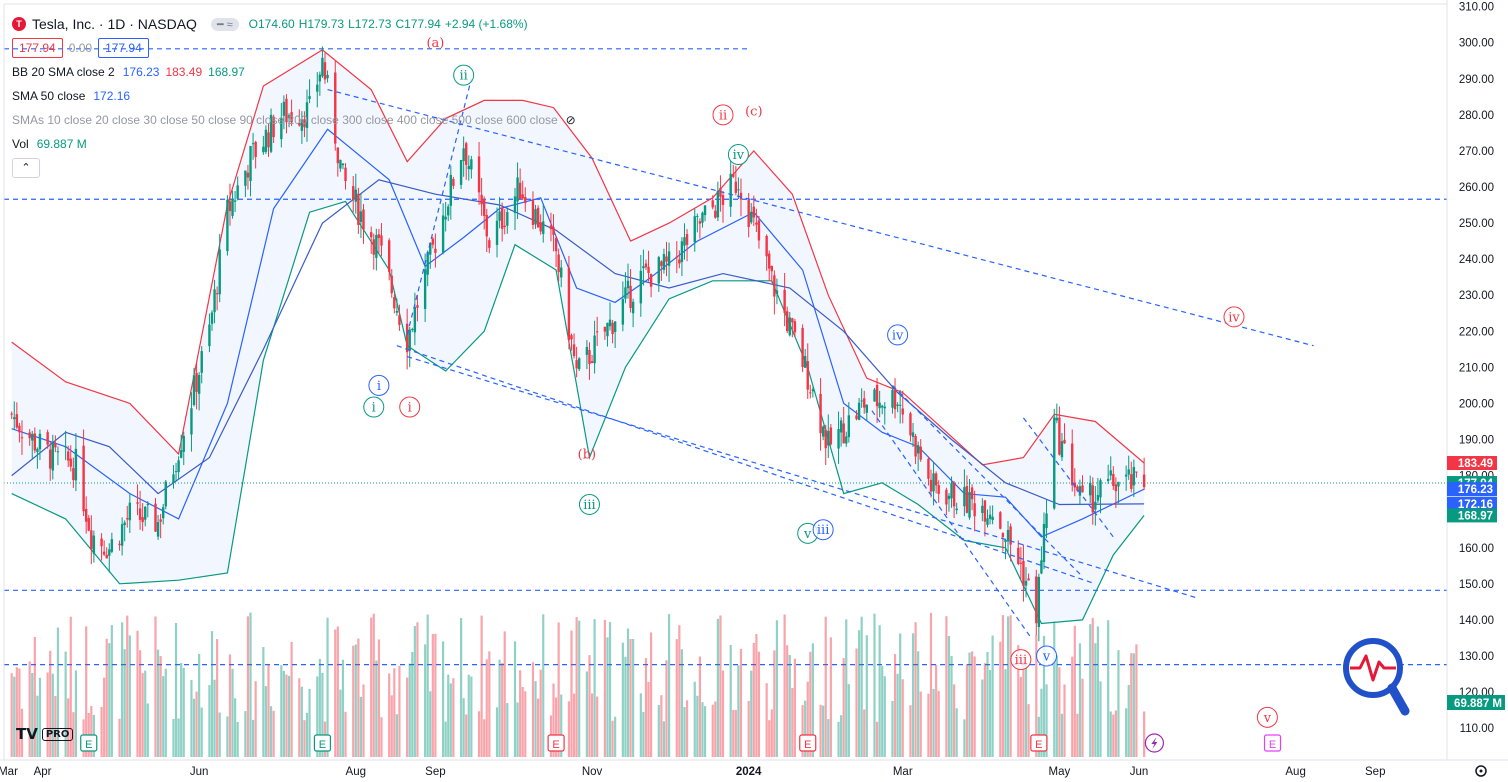 Image resolution: width=1508 pixels, height=782 pixels. I want to click on wave-text: (c), so click(753, 112).